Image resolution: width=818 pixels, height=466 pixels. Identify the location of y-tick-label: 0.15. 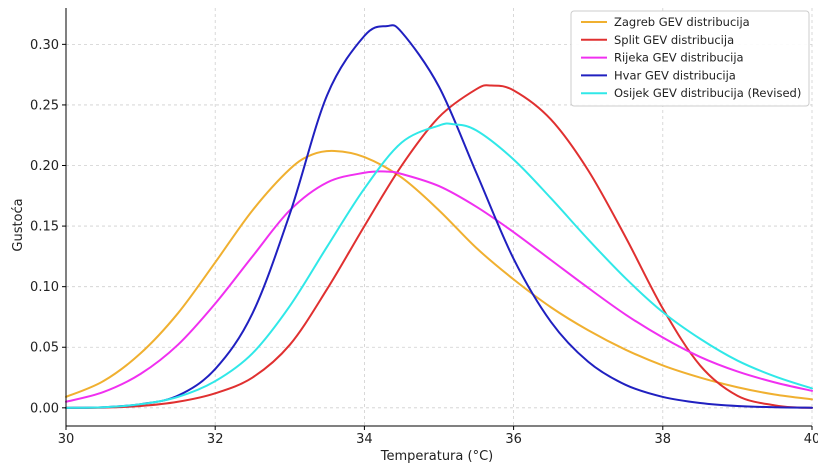
(44, 227).